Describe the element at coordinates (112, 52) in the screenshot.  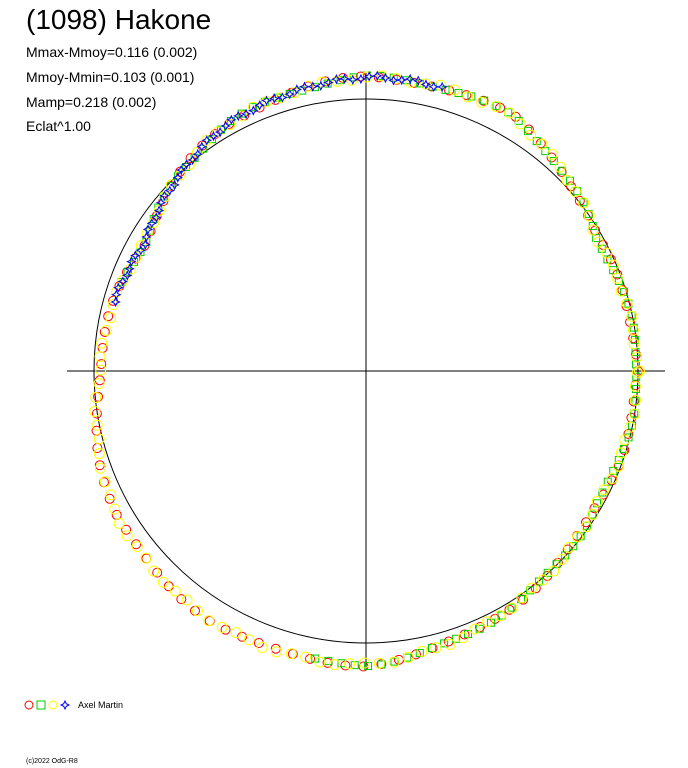
I see `stat-mmax-mmoy: Mmax-Mmoy=0.116 (0.002)` at that location.